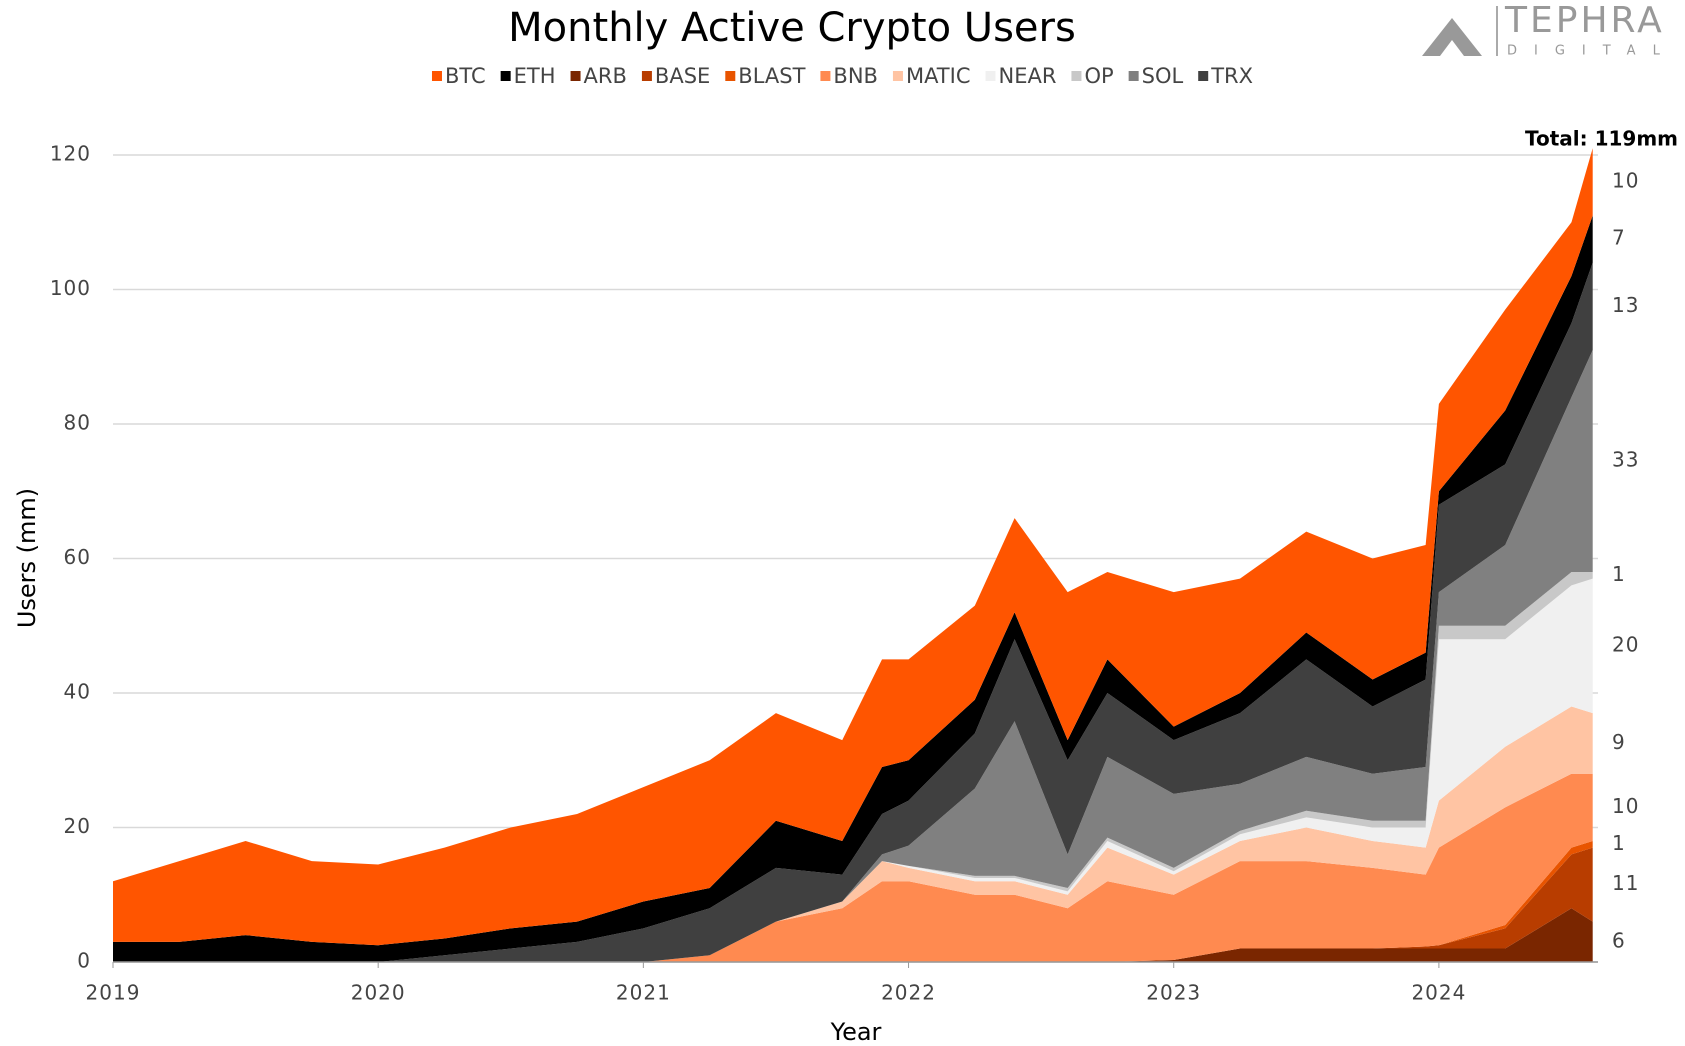  I want to click on legend-item: BTC, so click(458, 76).